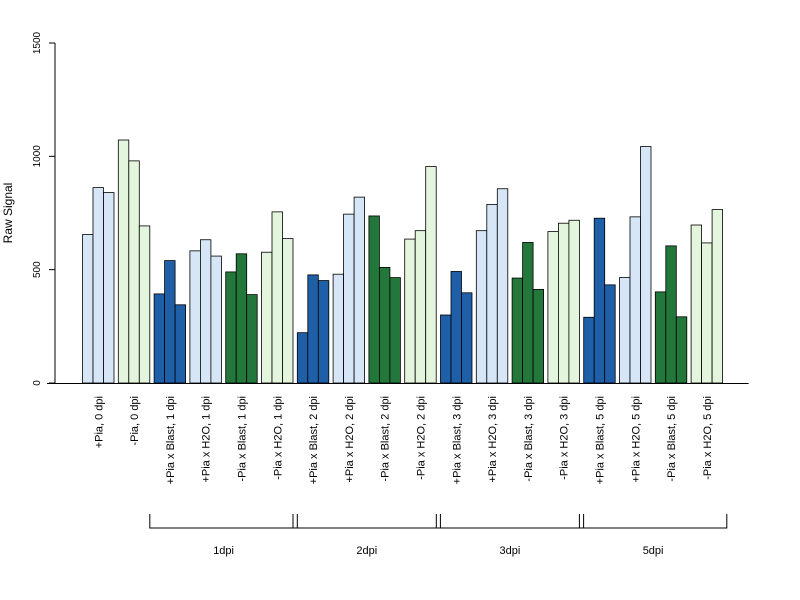  I want to click on x-tick-label: -Pia x Blast, 1 dpi, so click(242, 439).